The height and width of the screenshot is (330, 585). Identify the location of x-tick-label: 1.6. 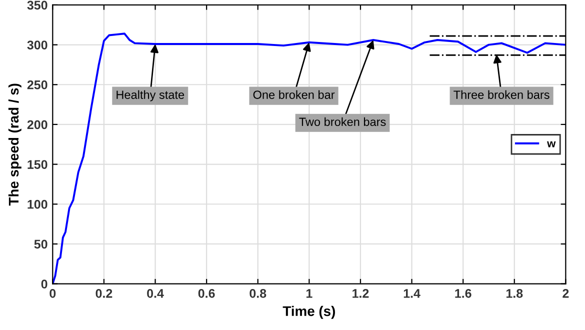
(463, 293).